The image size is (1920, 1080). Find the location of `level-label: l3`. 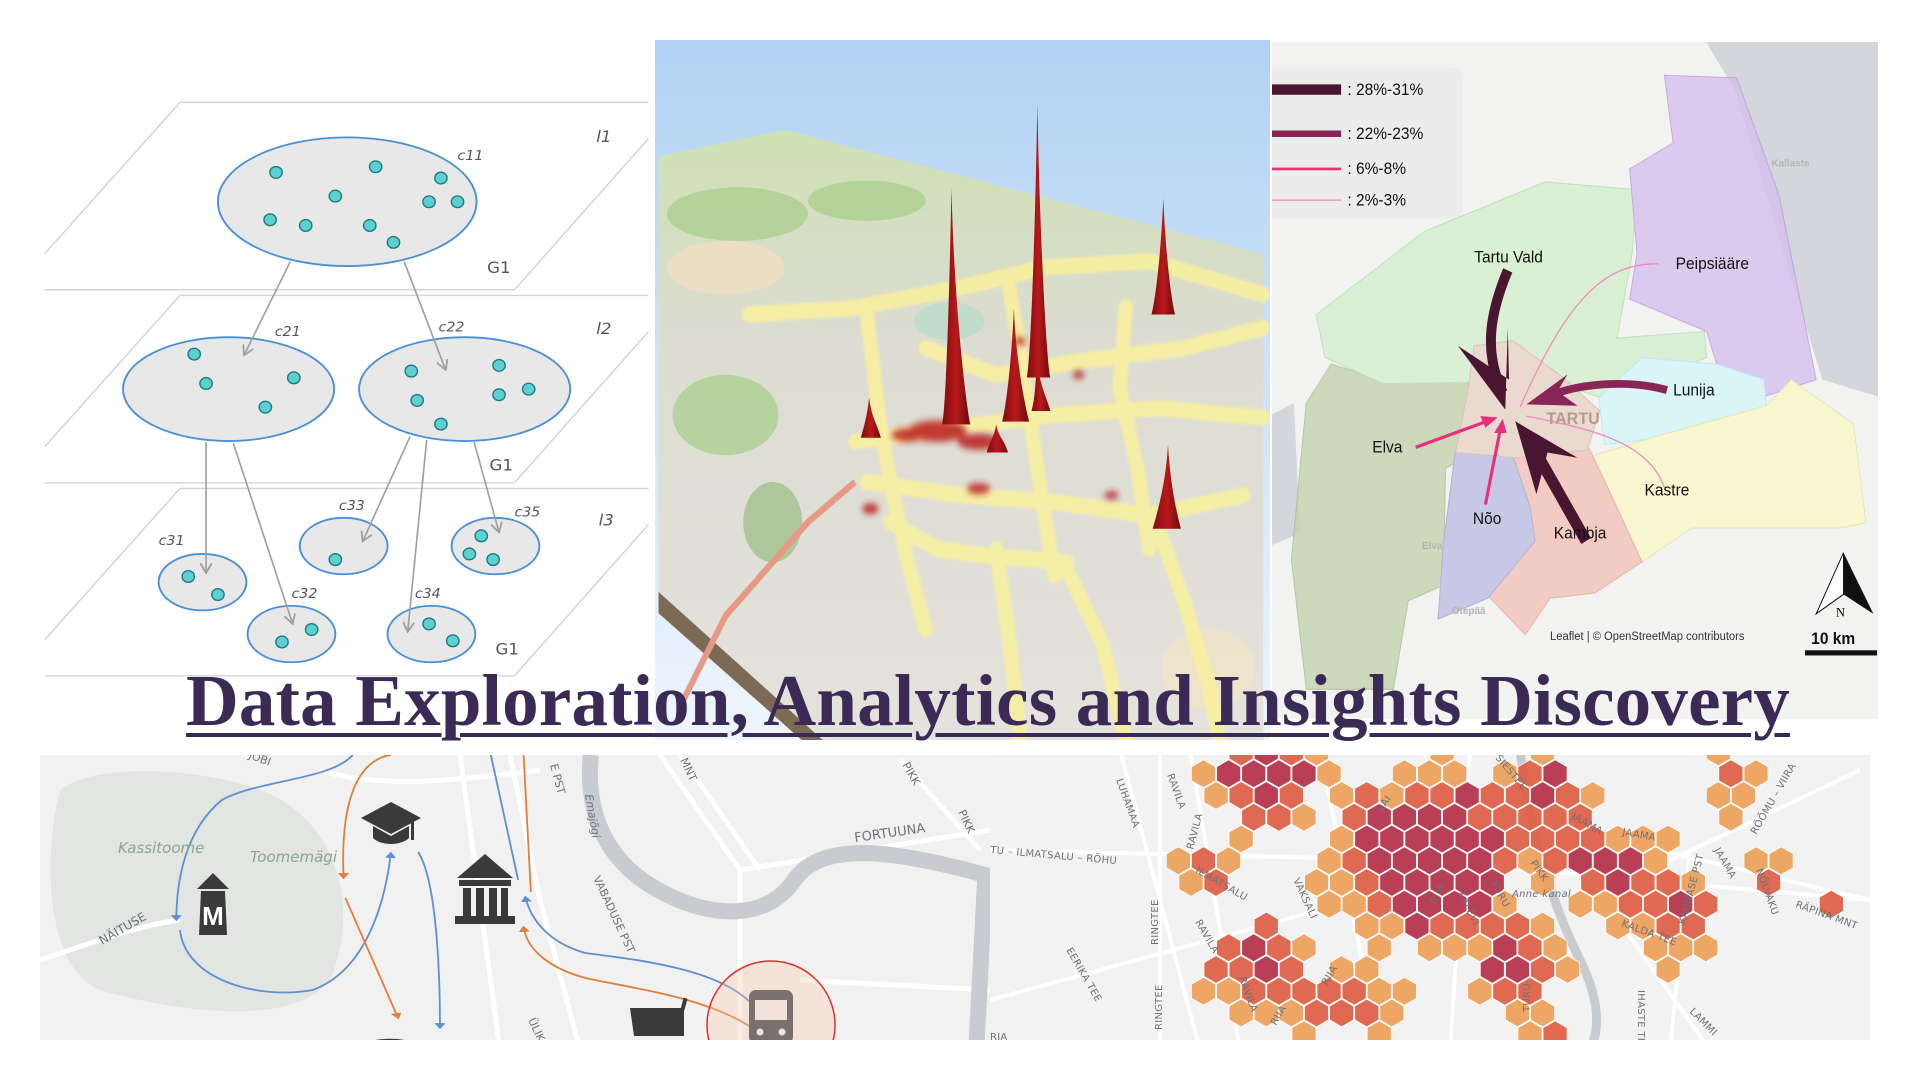

level-label: l3 is located at coordinates (606, 520).